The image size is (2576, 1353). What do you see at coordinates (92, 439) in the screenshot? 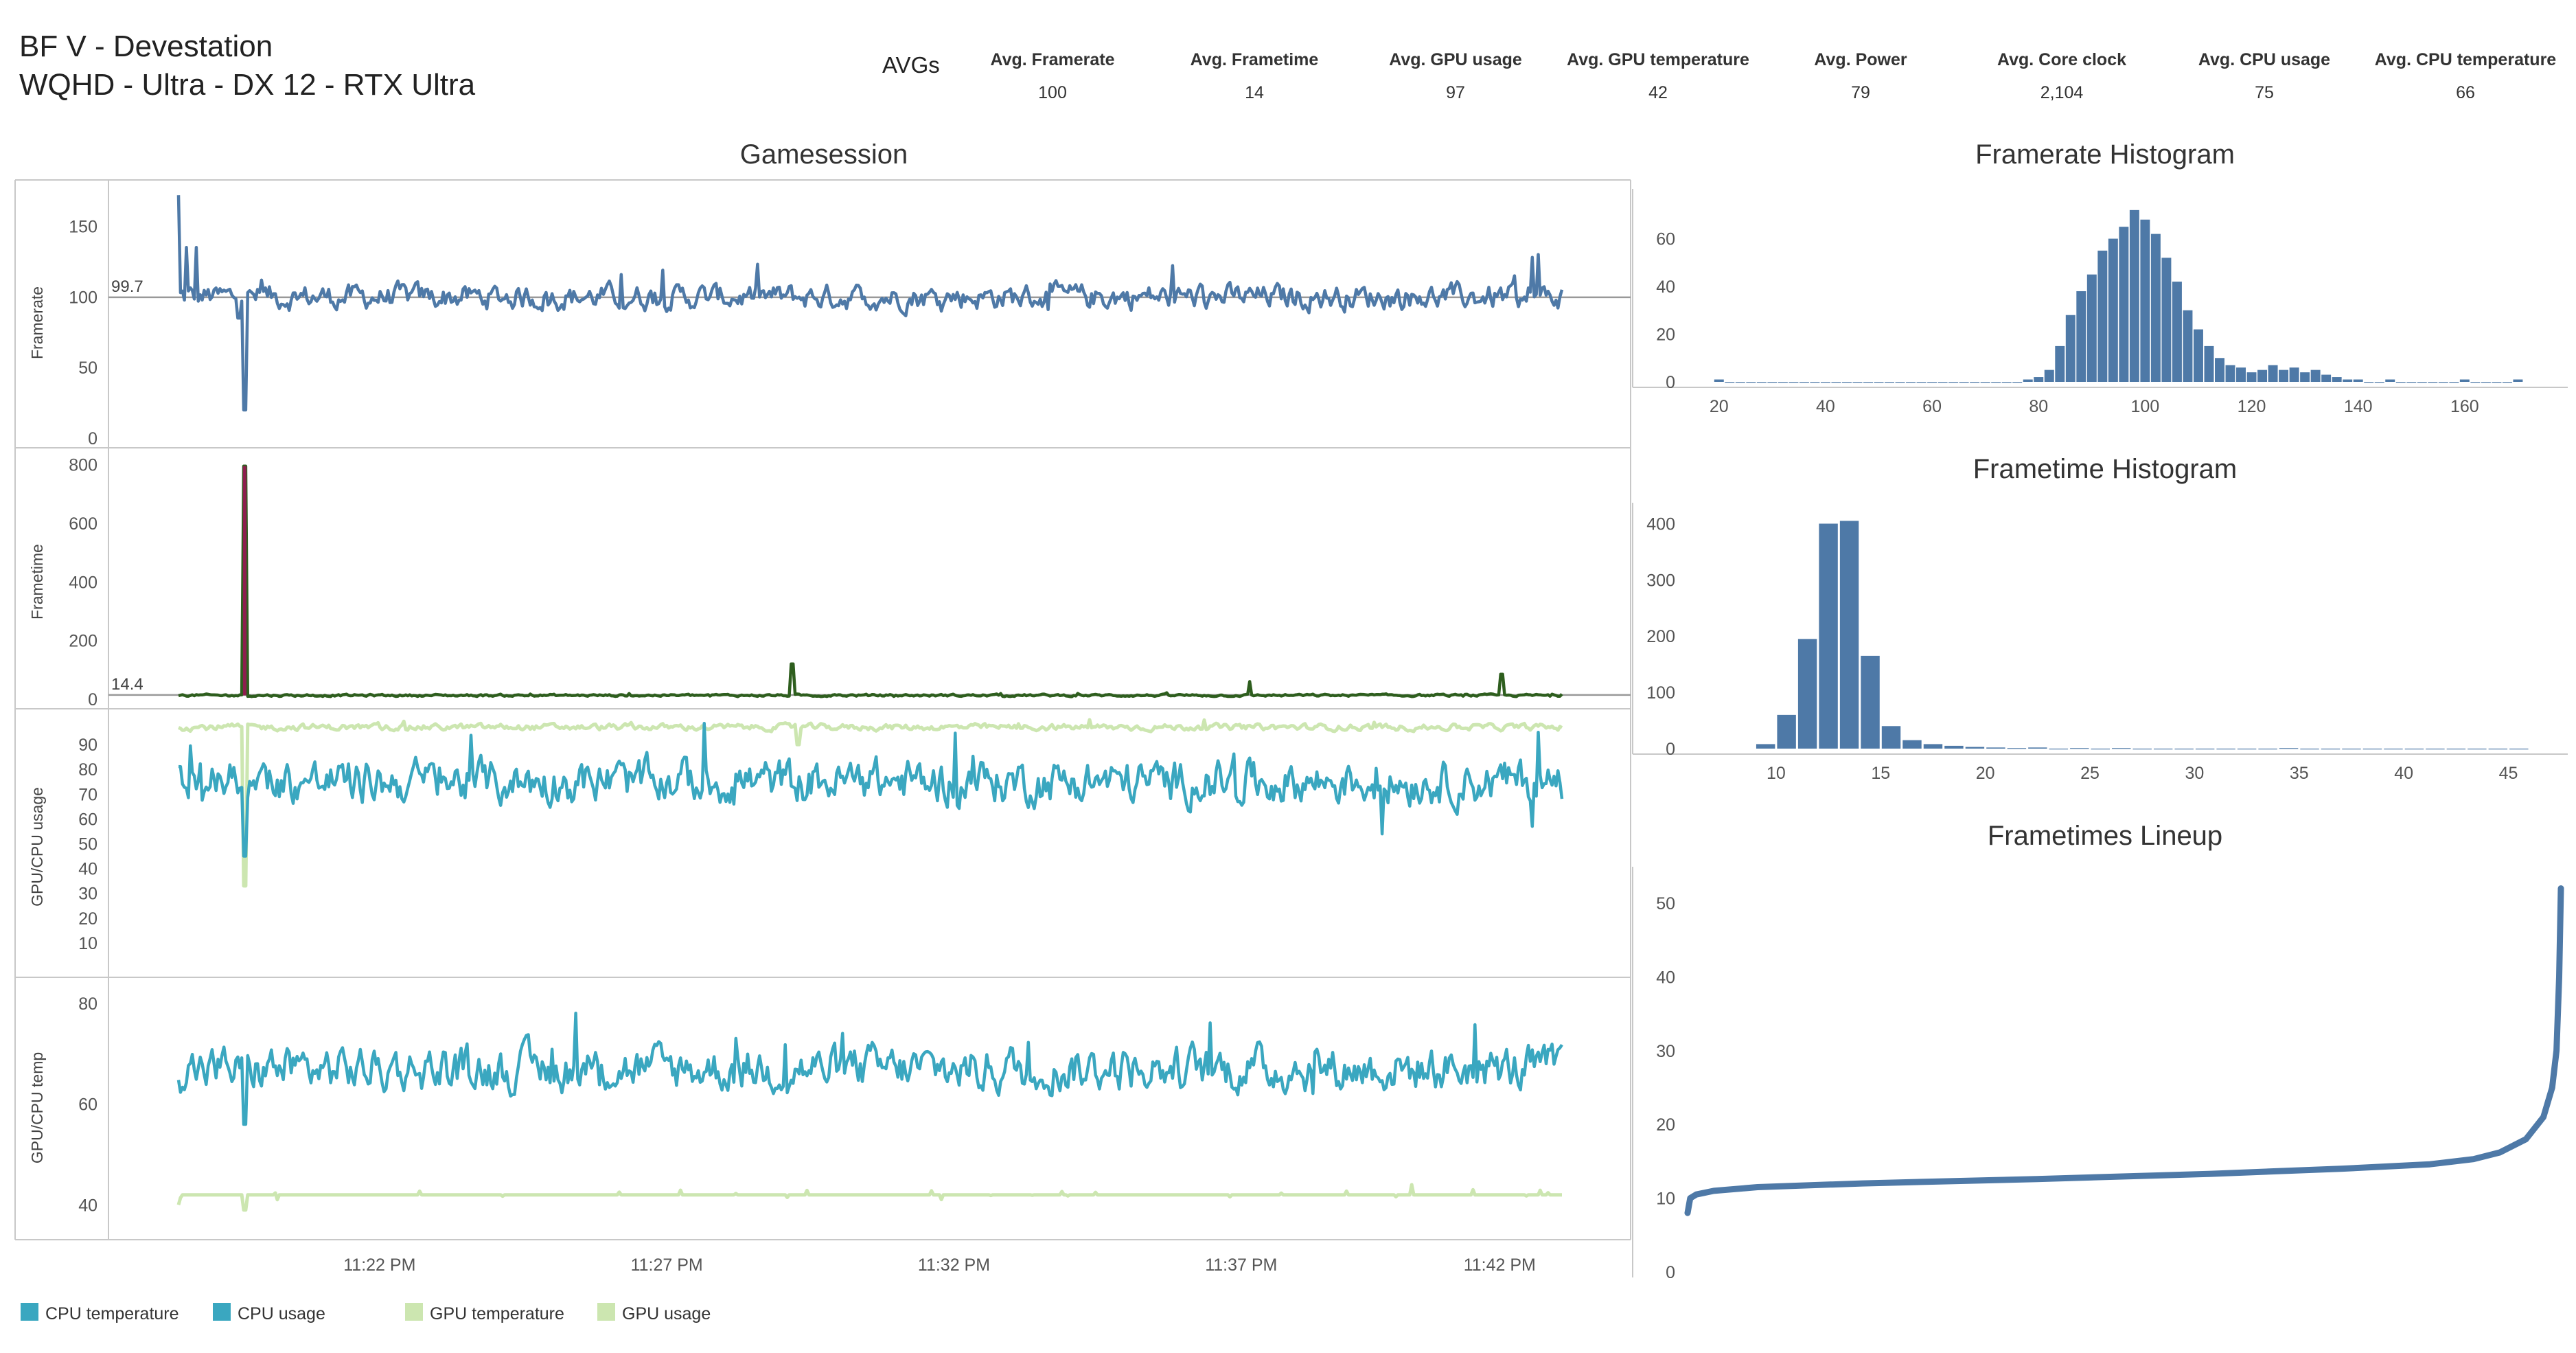
I see `panel-ytick: 0` at bounding box center [92, 439].